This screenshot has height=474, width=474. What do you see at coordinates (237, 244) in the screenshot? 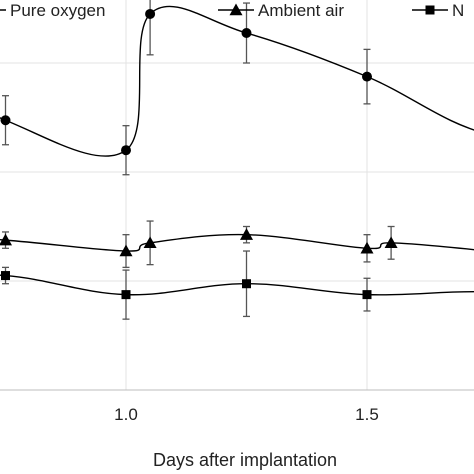
I see `series-triangle` at bounding box center [237, 244].